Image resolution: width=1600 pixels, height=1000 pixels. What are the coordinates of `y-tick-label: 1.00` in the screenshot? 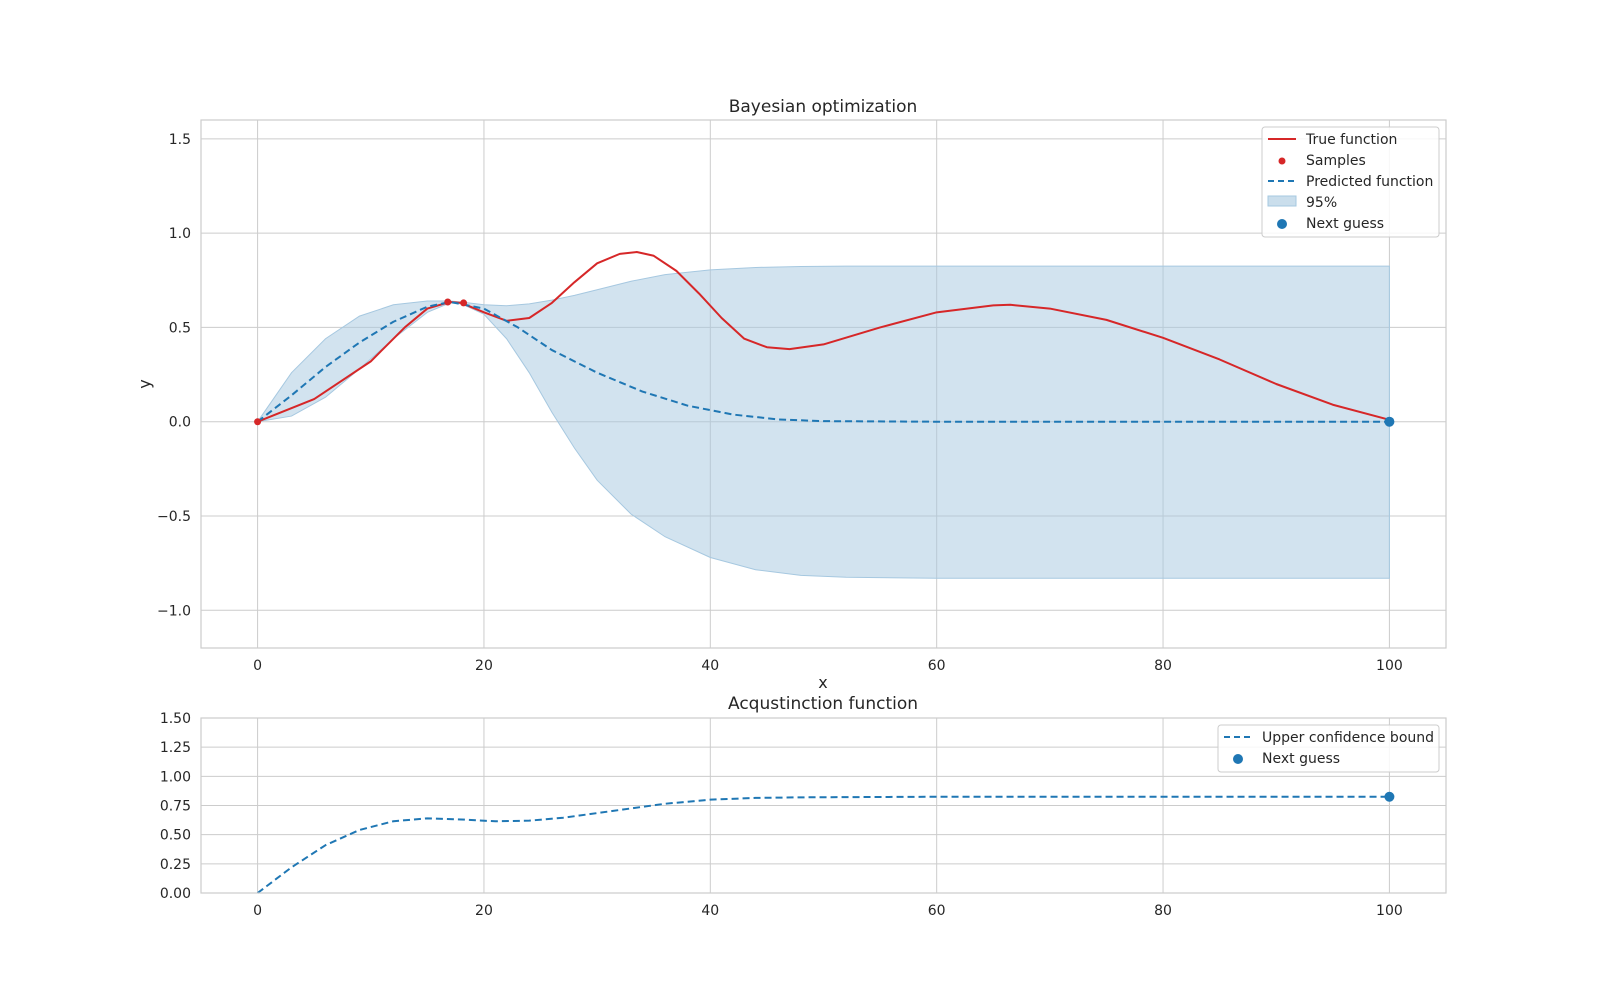 It's located at (175, 777).